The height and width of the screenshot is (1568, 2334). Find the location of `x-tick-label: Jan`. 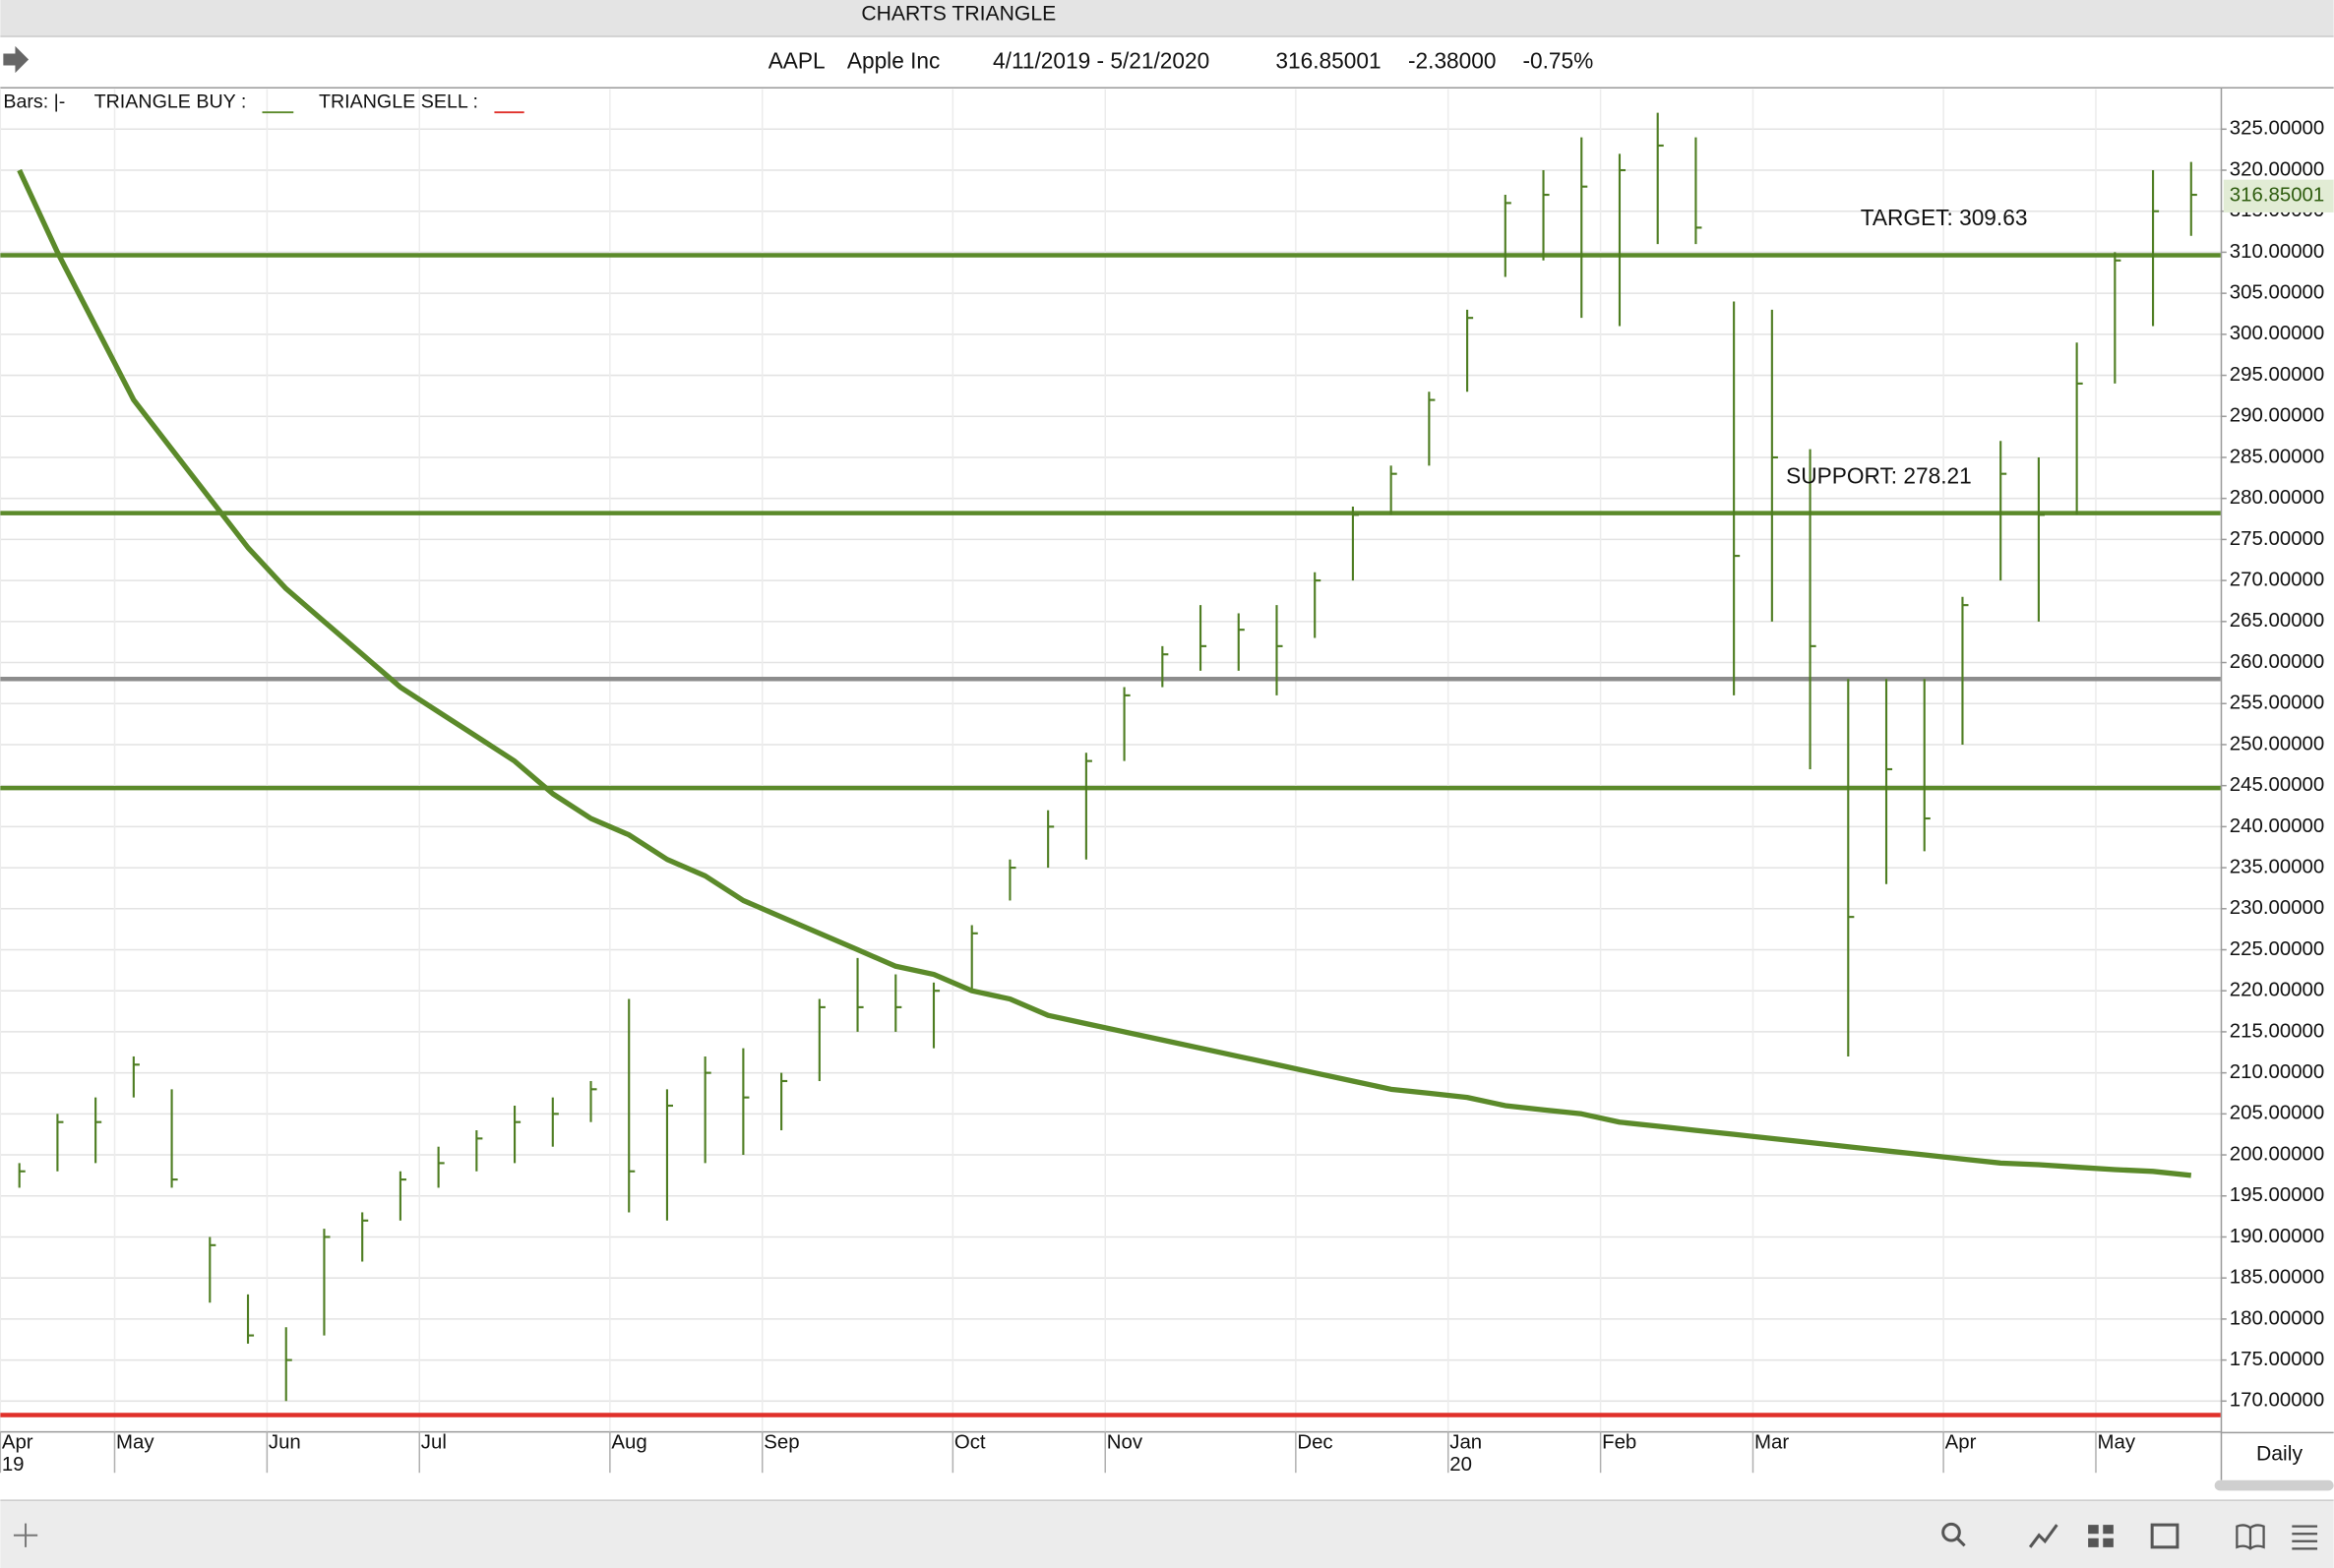

x-tick-label: Jan is located at coordinates (1465, 1442).